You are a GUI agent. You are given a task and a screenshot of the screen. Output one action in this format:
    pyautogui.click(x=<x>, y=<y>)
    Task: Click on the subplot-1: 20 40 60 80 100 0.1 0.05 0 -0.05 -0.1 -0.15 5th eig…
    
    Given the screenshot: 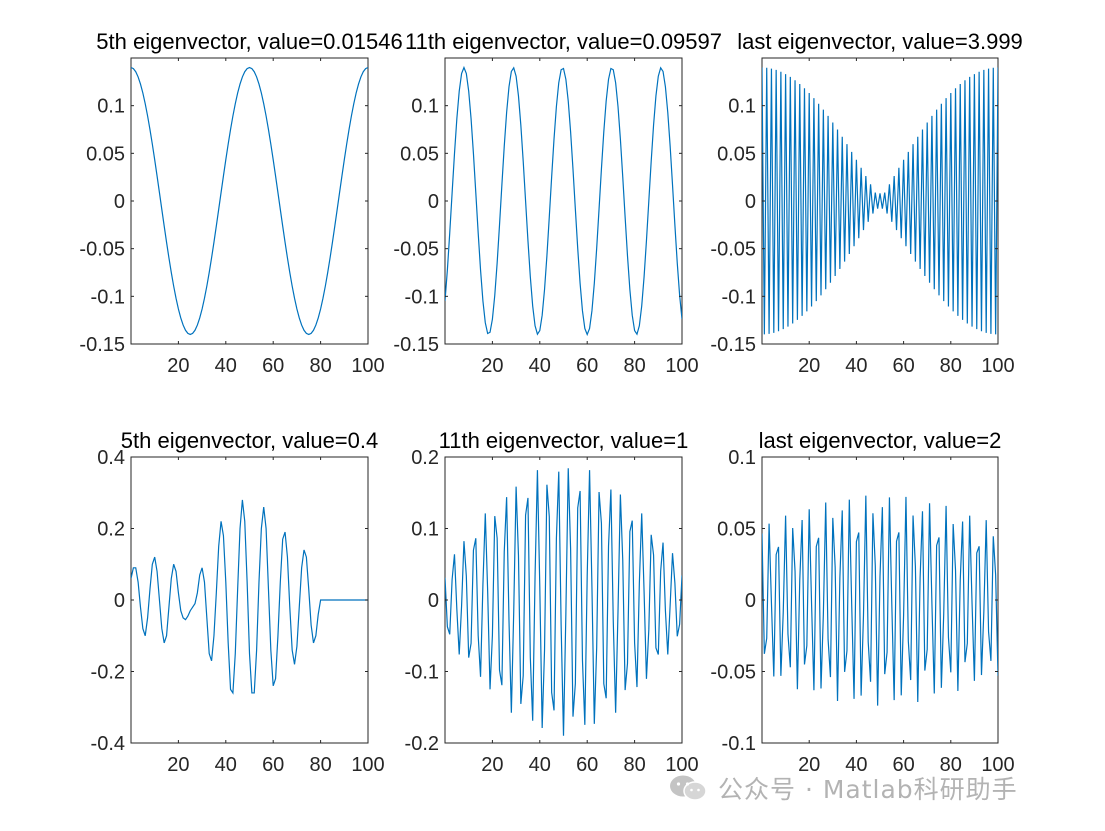 What is the action you would take?
    pyautogui.click(x=240, y=203)
    